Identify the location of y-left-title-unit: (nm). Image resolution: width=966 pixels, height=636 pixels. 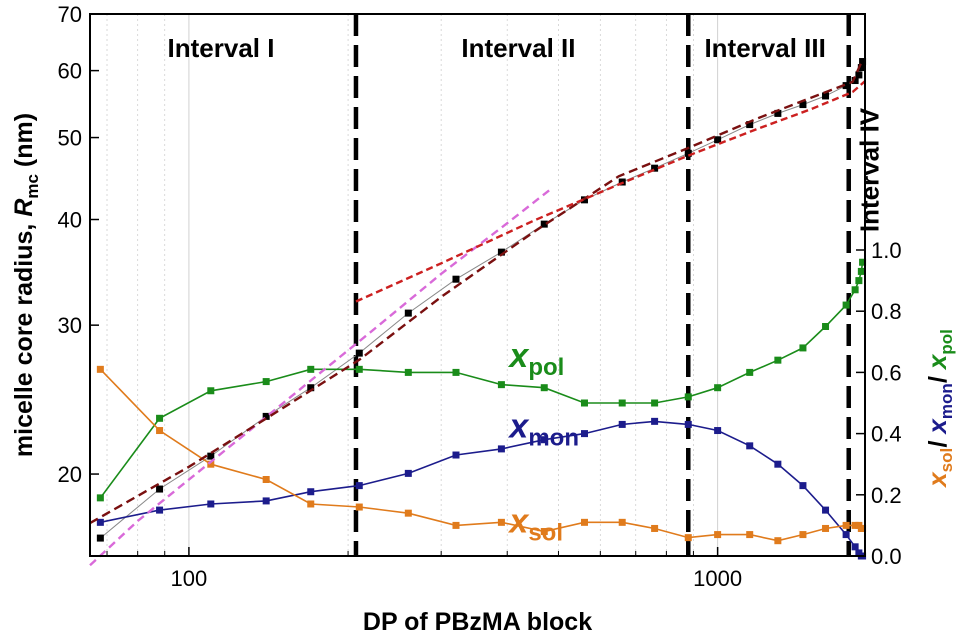
(24, 143).